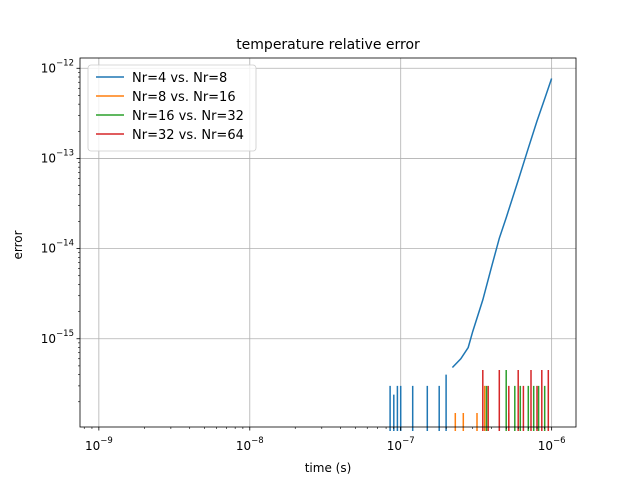 This screenshot has width=640, height=480. What do you see at coordinates (57, 247) in the screenshot?
I see `y-tick-label: 10−14` at bounding box center [57, 247].